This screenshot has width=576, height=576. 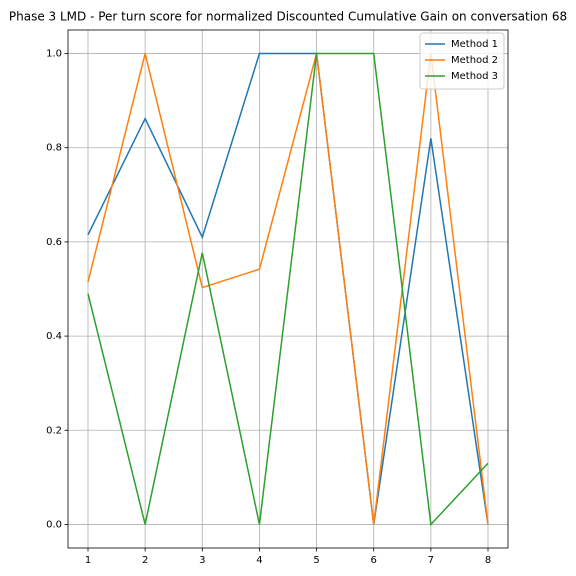 I want to click on y-tick-label: 0.4, so click(x=54, y=336).